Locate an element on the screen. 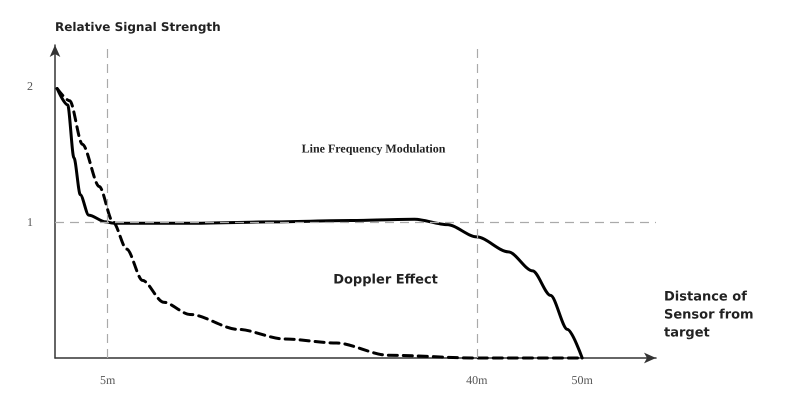 The width and height of the screenshot is (786, 406). x-tick-label: 40m is located at coordinates (477, 380).